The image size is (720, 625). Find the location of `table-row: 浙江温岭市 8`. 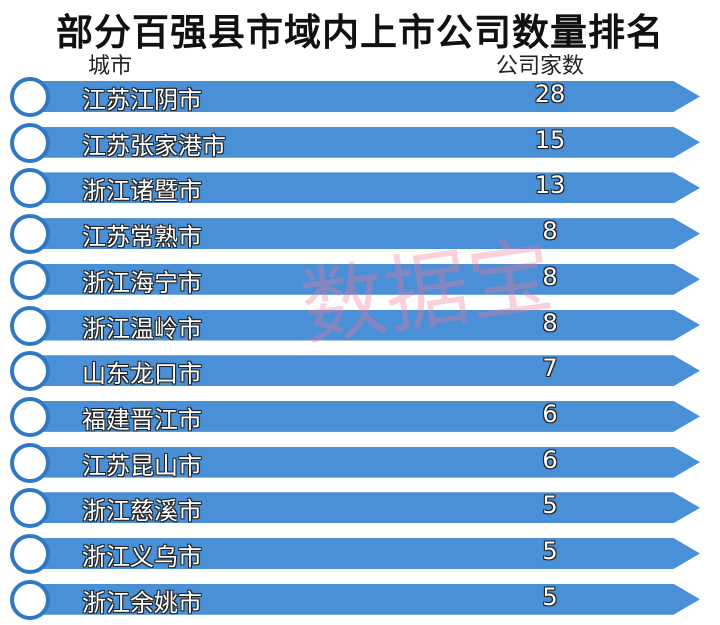

table-row: 浙江温岭市 8 is located at coordinates (360, 325).